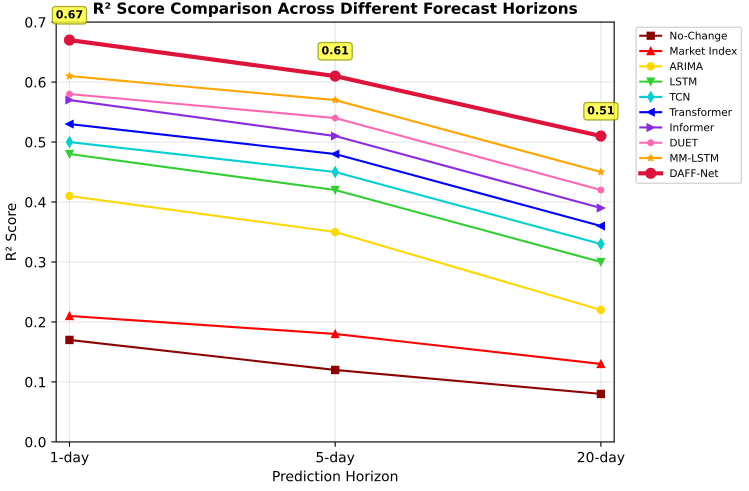  I want to click on y-tick-label: 0.6, so click(35, 82).